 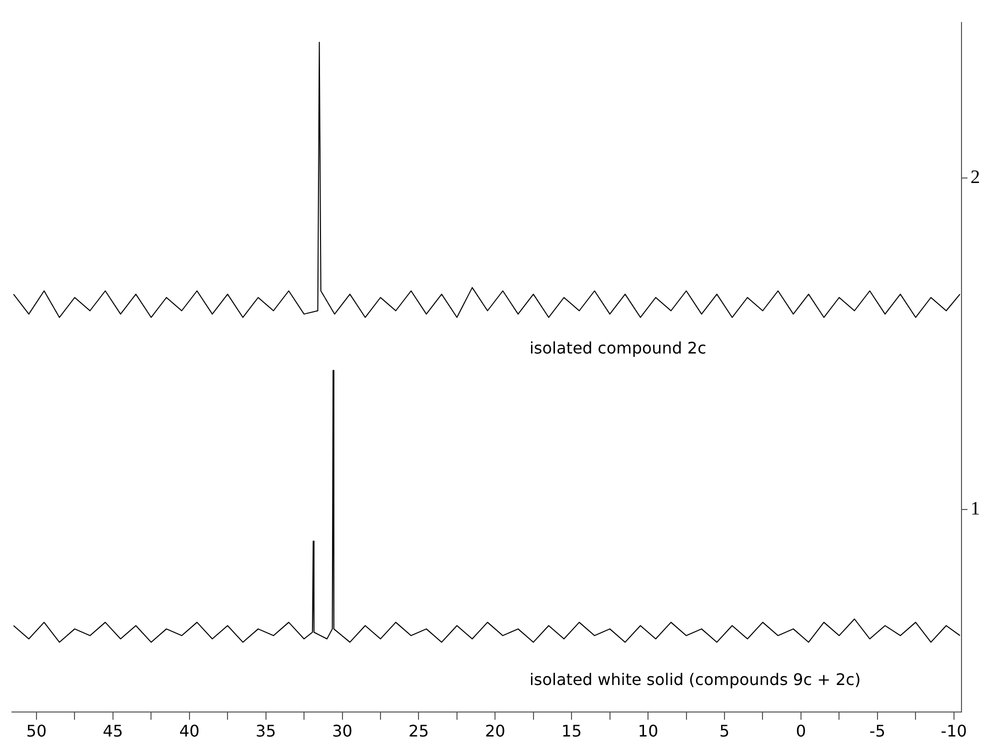 I want to click on series-label: isolated white solid (compounds 9c + 2c), so click(x=695, y=679).